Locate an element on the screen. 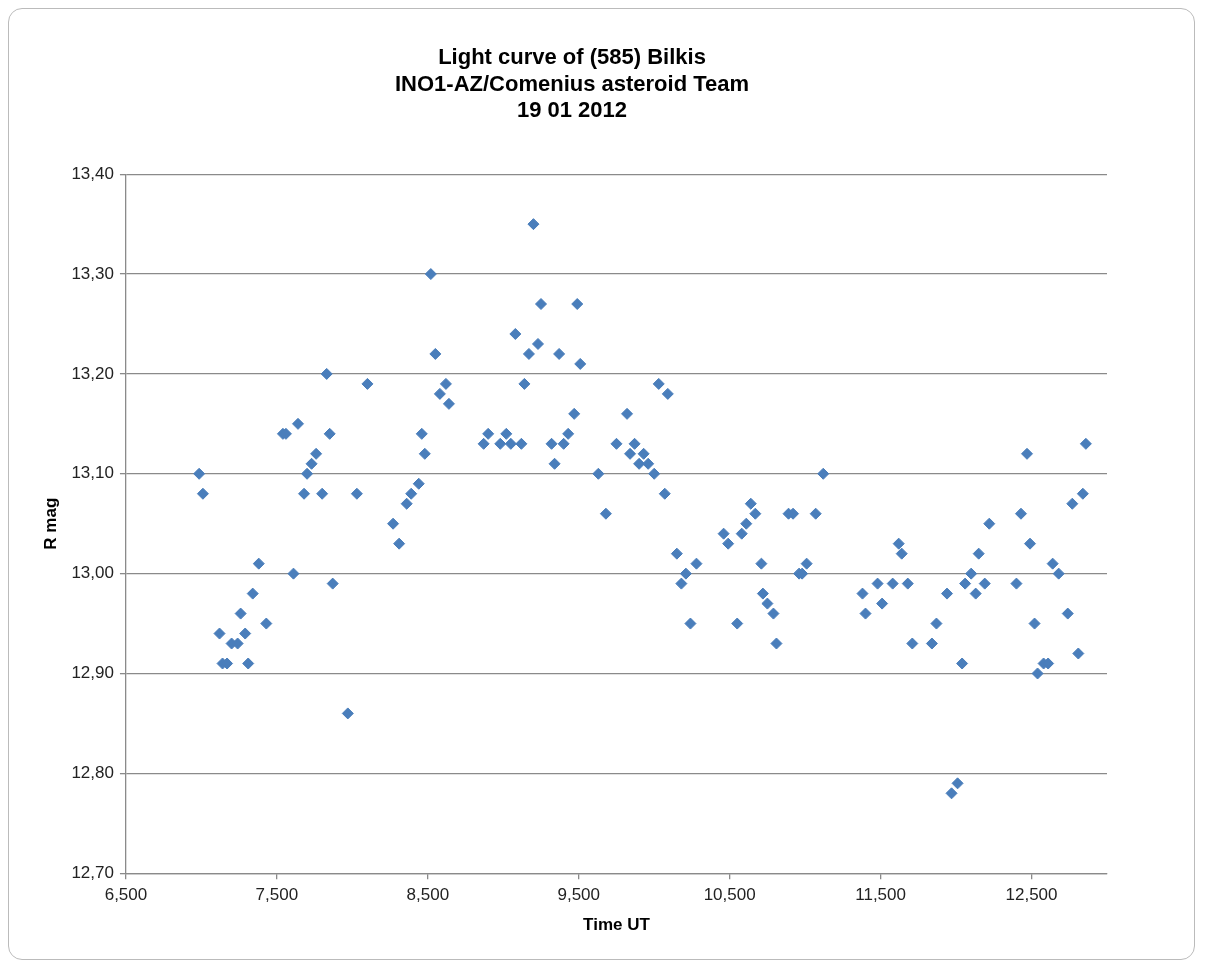 The width and height of the screenshot is (1215, 976). x-axis-title: Time UT is located at coordinates (617, 925).